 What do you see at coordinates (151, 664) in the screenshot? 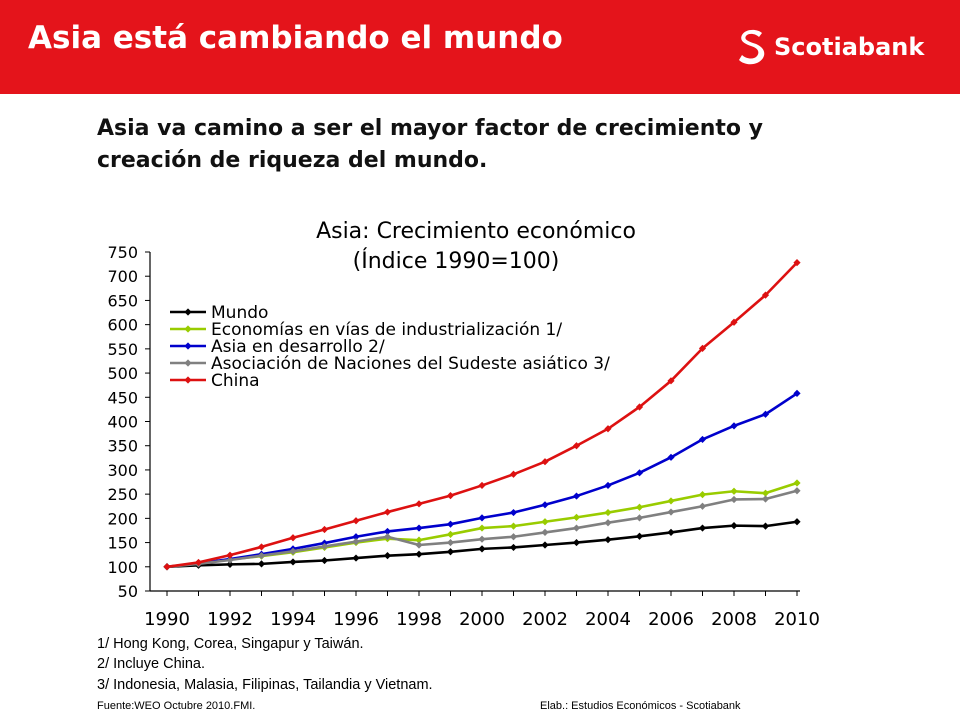
I see `footnote-2: 2/ Incluye China.` at bounding box center [151, 664].